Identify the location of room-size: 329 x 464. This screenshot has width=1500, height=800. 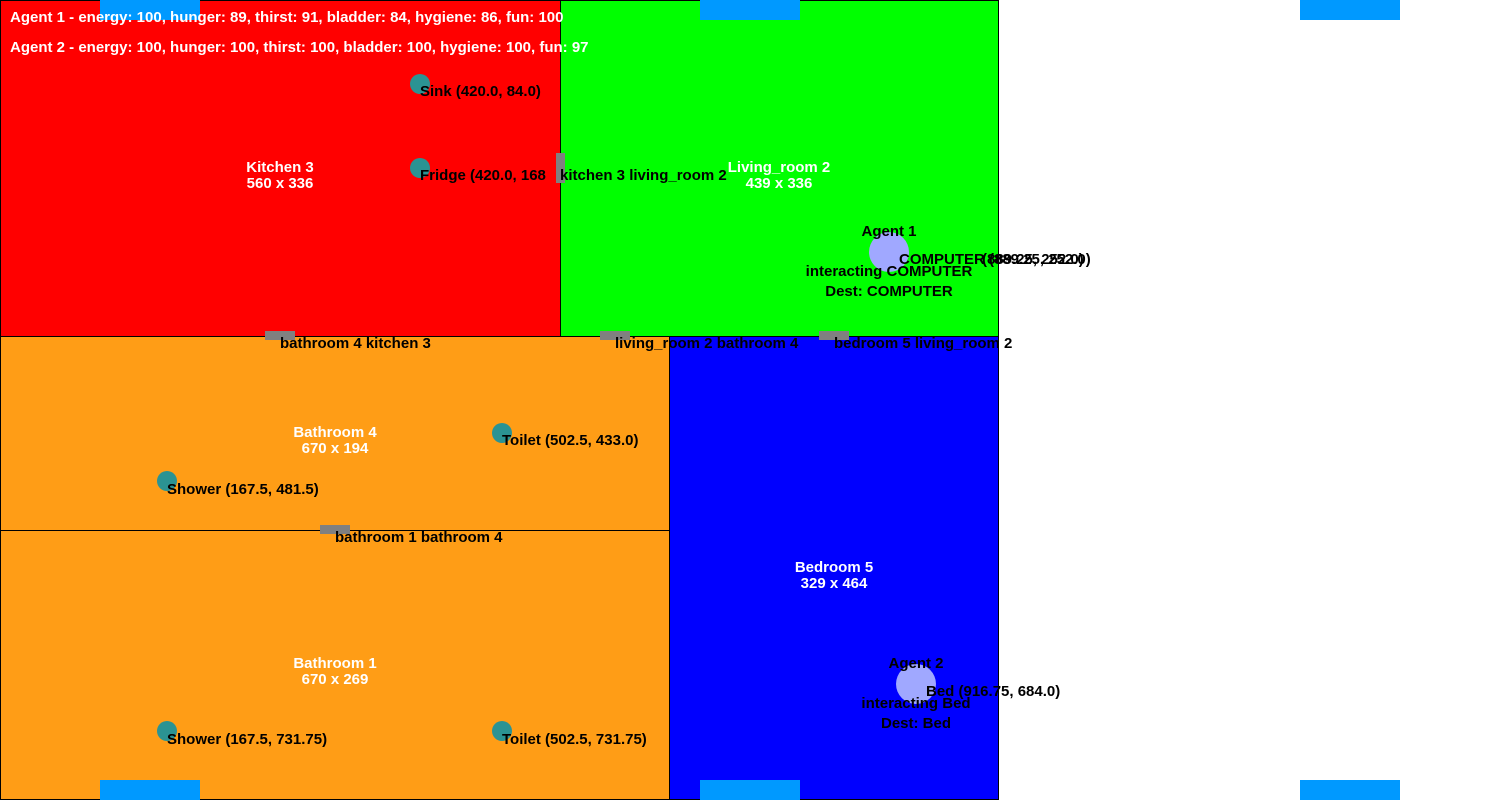
(834, 583).